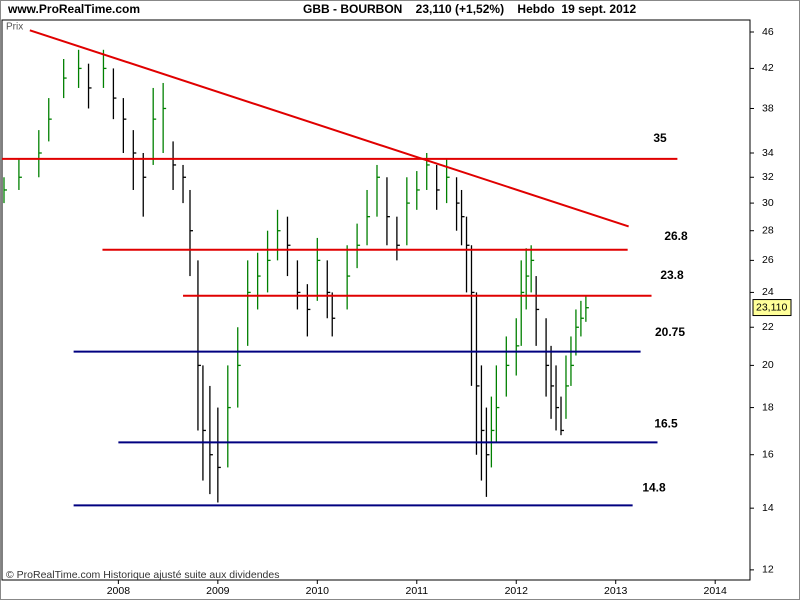 The width and height of the screenshot is (800, 600). I want to click on y-tick-label: 22, so click(768, 327).